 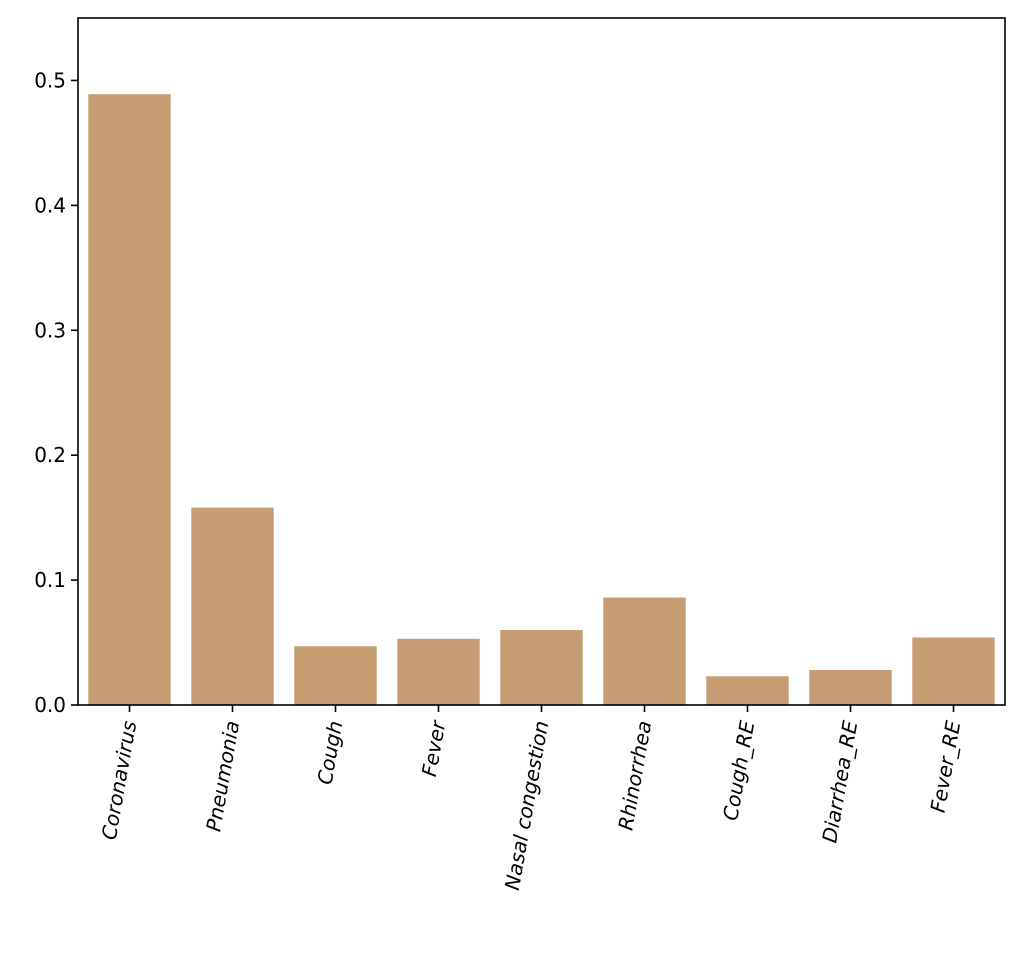 I want to click on x-tick-label: Diarrhea_RE, so click(x=839, y=782).